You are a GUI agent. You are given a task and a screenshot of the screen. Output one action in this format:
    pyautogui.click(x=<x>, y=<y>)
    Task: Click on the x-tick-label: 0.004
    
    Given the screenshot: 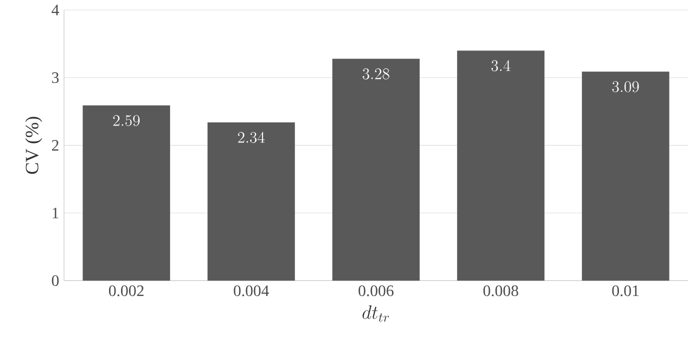 What is the action you would take?
    pyautogui.click(x=251, y=290)
    